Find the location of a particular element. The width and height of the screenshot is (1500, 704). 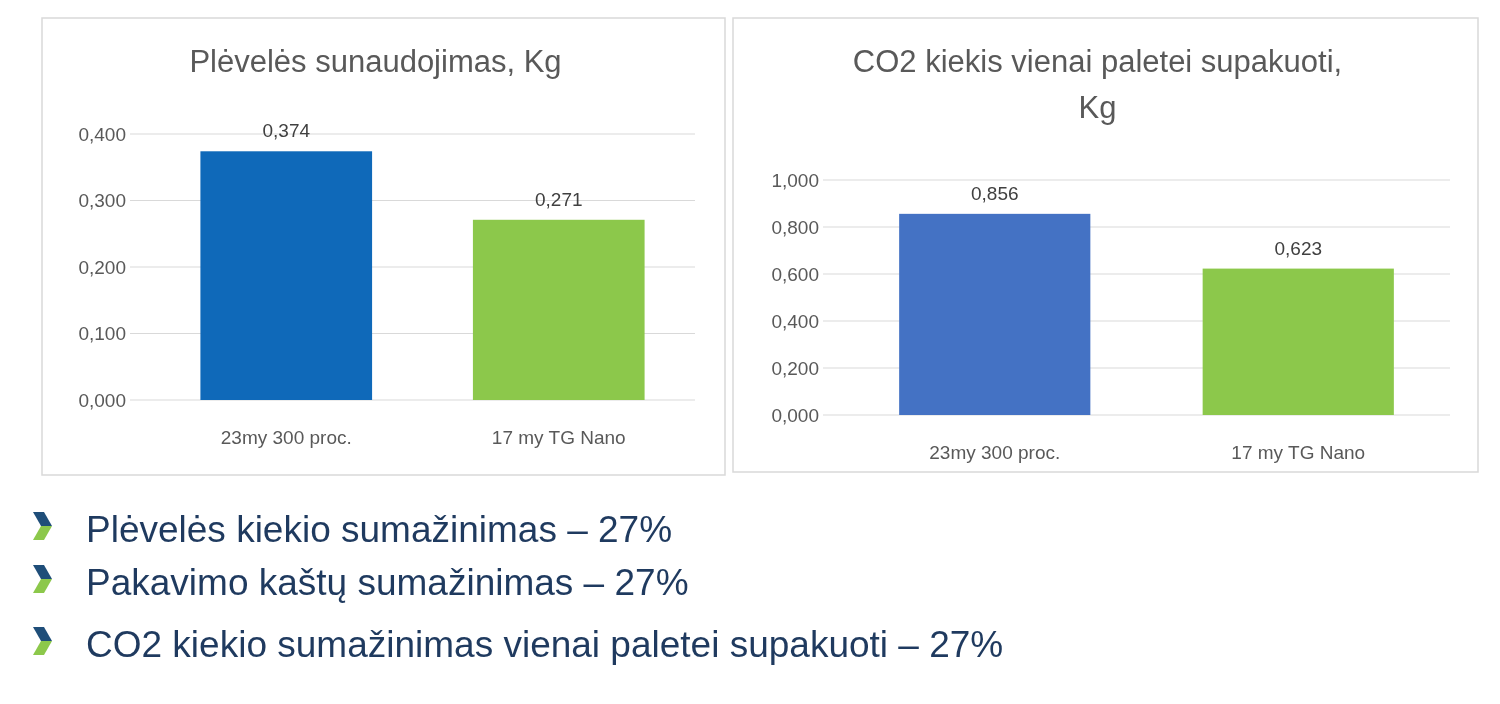

text: Plėvelės kiekio sumažinimas – 27% is located at coordinates (379, 529).